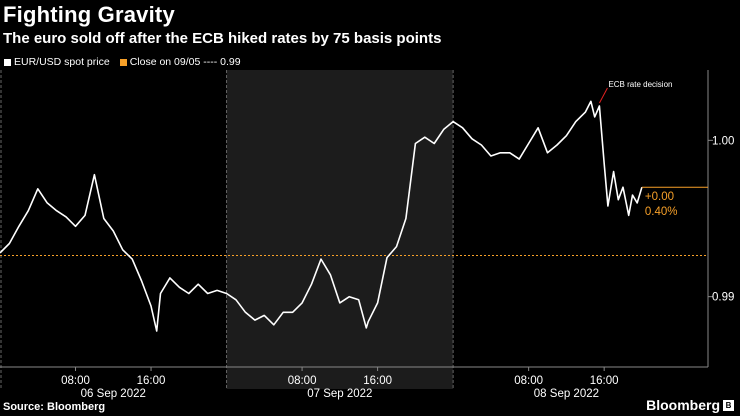 The width and height of the screenshot is (740, 416). I want to click on y-tick-label-0: 0.99, so click(723, 298).